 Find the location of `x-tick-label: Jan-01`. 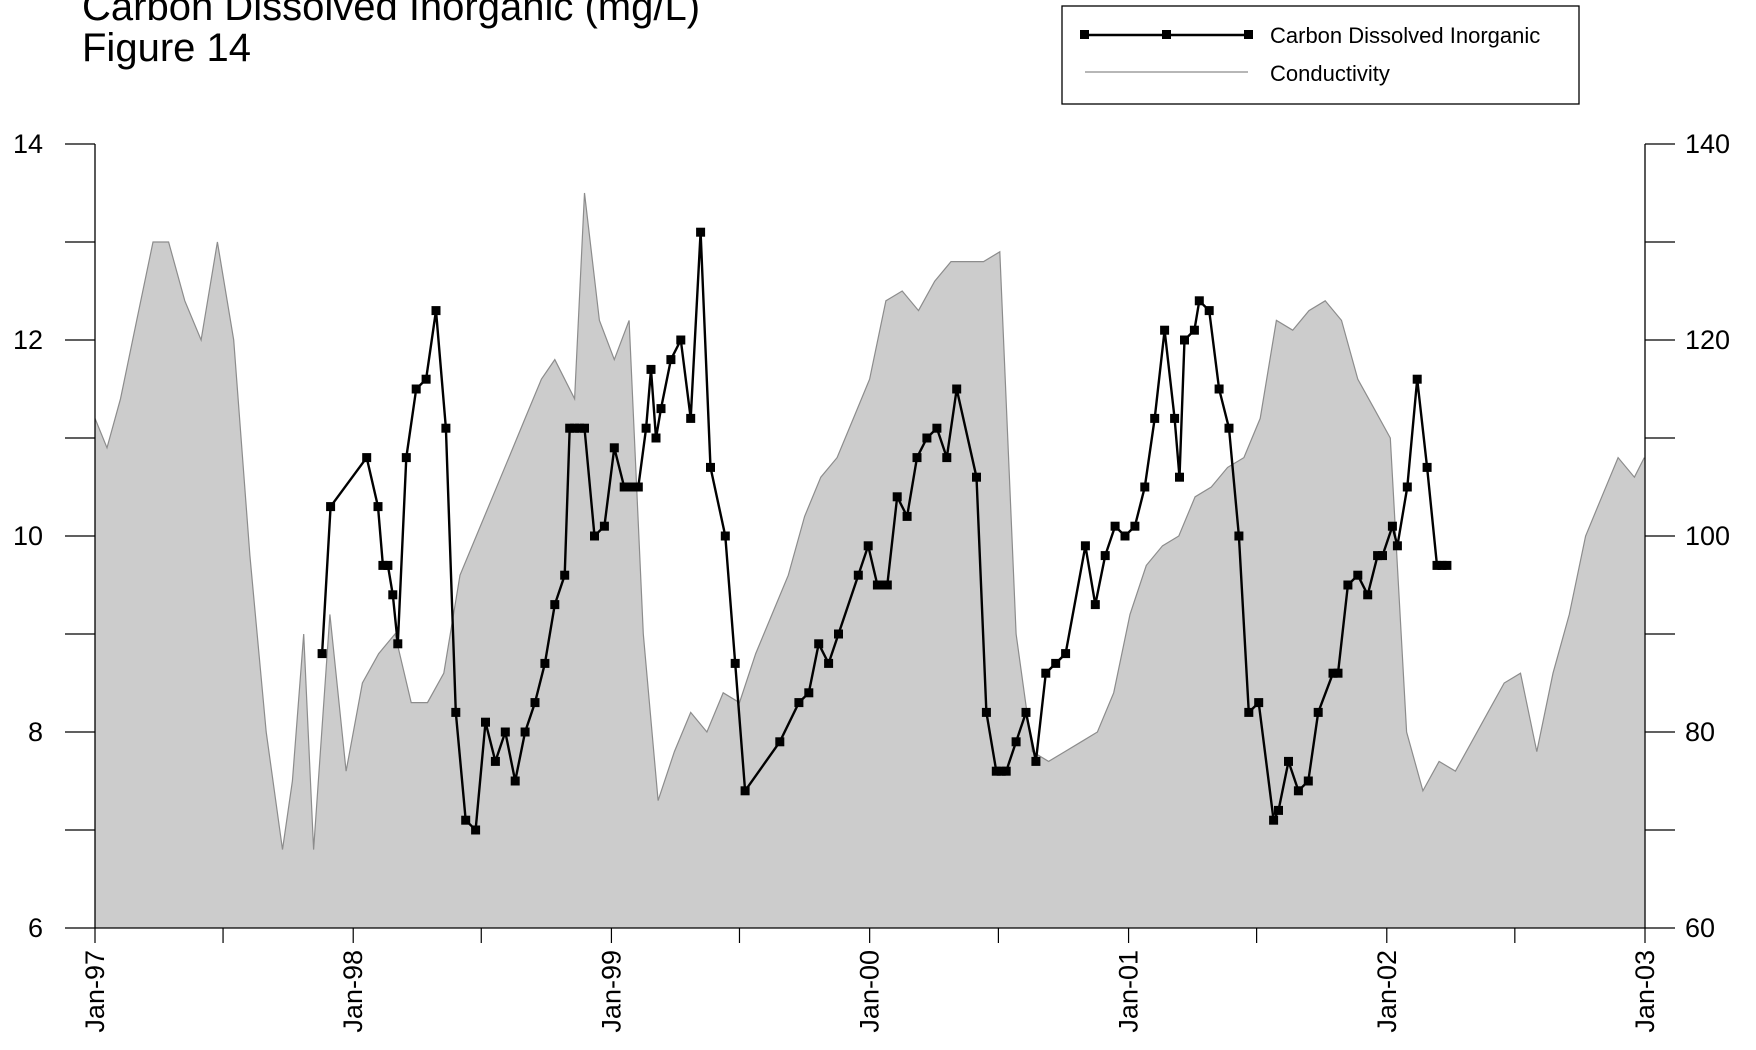

x-tick-label: Jan-01 is located at coordinates (1129, 991).